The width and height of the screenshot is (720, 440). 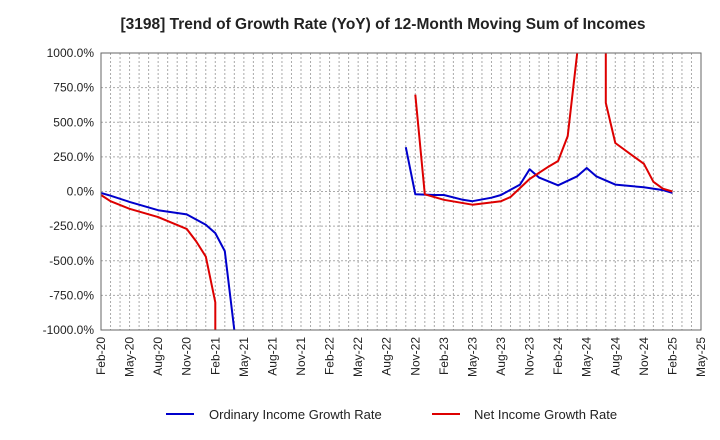 I want to click on x-tick-label: May-25, so click(x=701, y=357).